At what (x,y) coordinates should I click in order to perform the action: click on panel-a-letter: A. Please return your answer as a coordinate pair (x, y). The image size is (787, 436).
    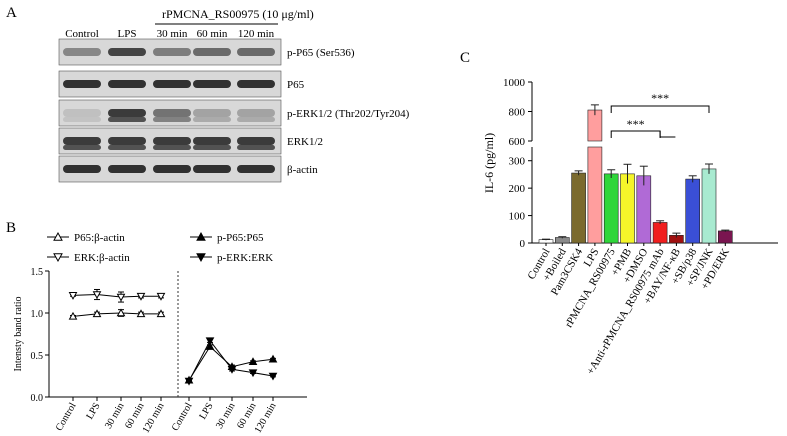
    Looking at the image, I should click on (11, 13).